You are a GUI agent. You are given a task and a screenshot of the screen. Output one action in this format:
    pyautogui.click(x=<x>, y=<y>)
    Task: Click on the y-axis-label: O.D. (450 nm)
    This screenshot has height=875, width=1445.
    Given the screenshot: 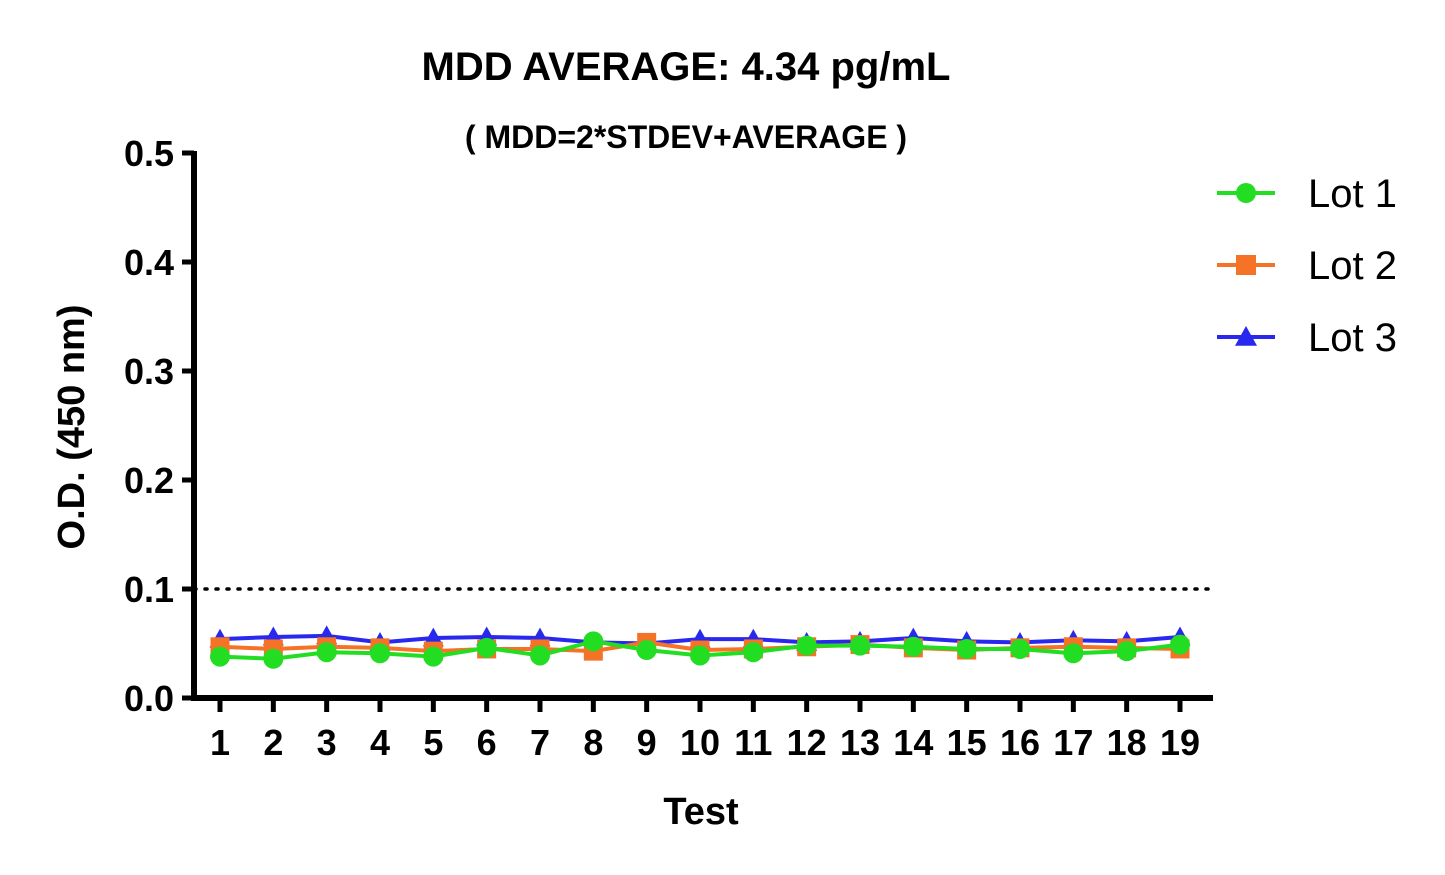 What is the action you would take?
    pyautogui.click(x=72, y=427)
    